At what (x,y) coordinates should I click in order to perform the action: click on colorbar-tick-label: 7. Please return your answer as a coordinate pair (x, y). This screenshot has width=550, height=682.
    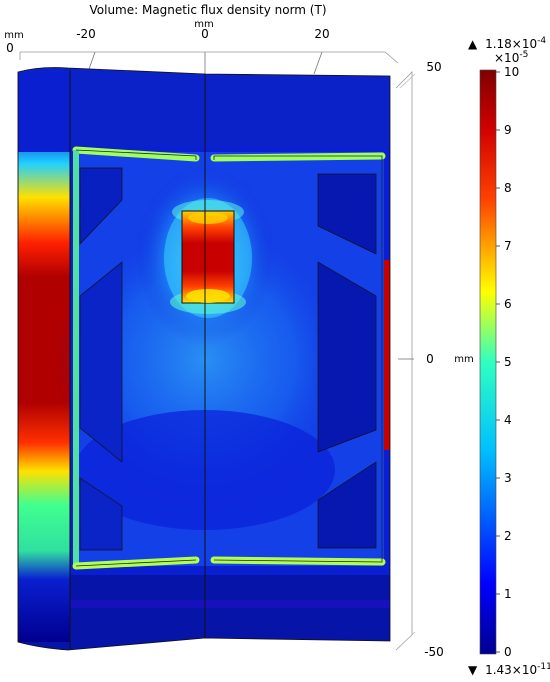
    Looking at the image, I should click on (508, 246).